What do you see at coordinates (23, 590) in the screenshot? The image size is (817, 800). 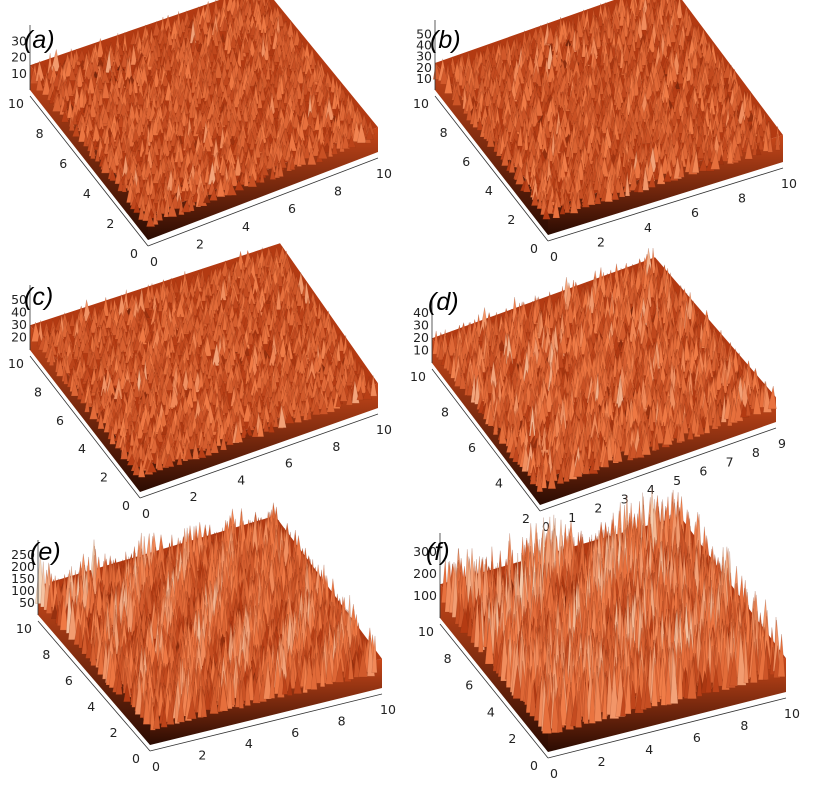 I see `z-tick-label: 100` at bounding box center [23, 590].